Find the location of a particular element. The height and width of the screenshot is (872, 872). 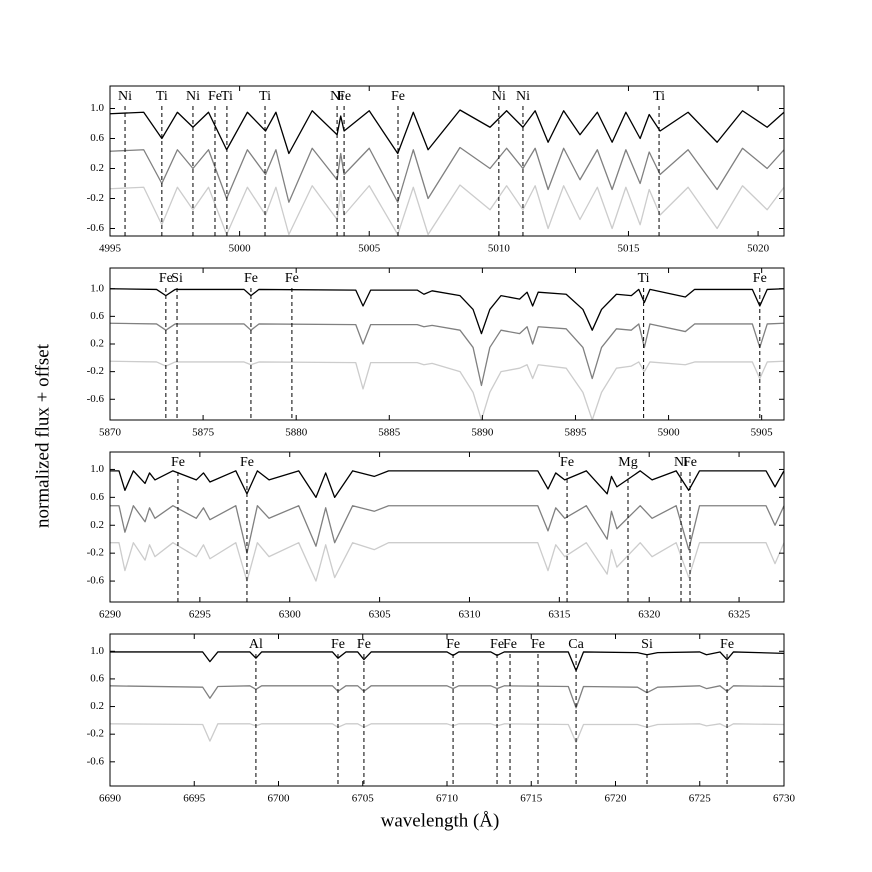

x-tick-label: 5010 is located at coordinates (499, 249).